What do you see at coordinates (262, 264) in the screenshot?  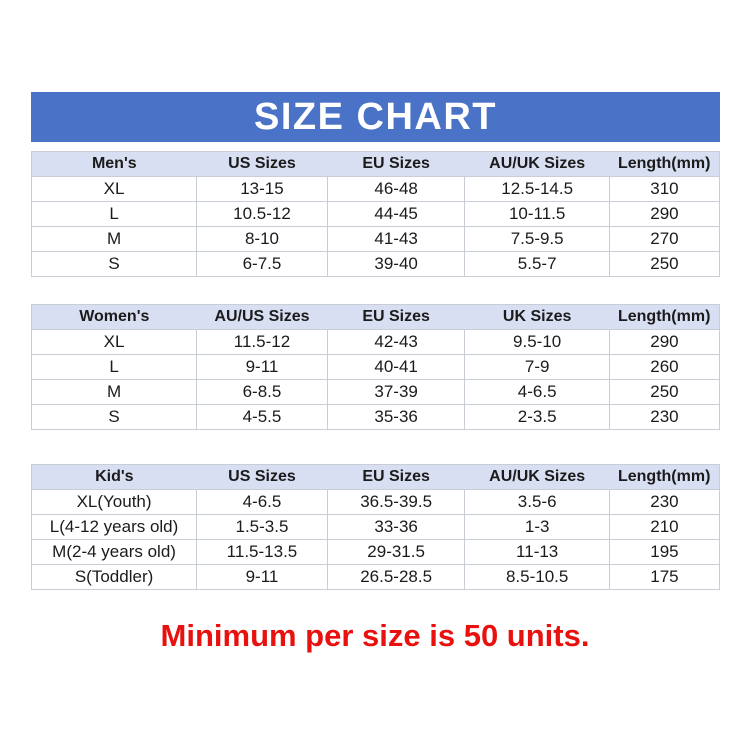 I see `table-cell: 6-7.5` at bounding box center [262, 264].